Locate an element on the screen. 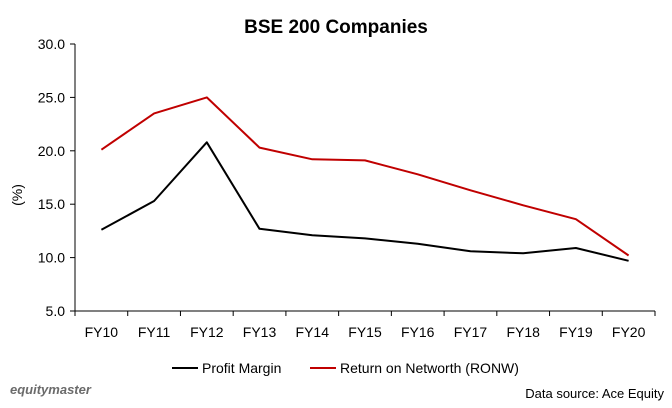 The width and height of the screenshot is (672, 408). legend: Profit Margin Return on Networth (RONW) is located at coordinates (345, 368).